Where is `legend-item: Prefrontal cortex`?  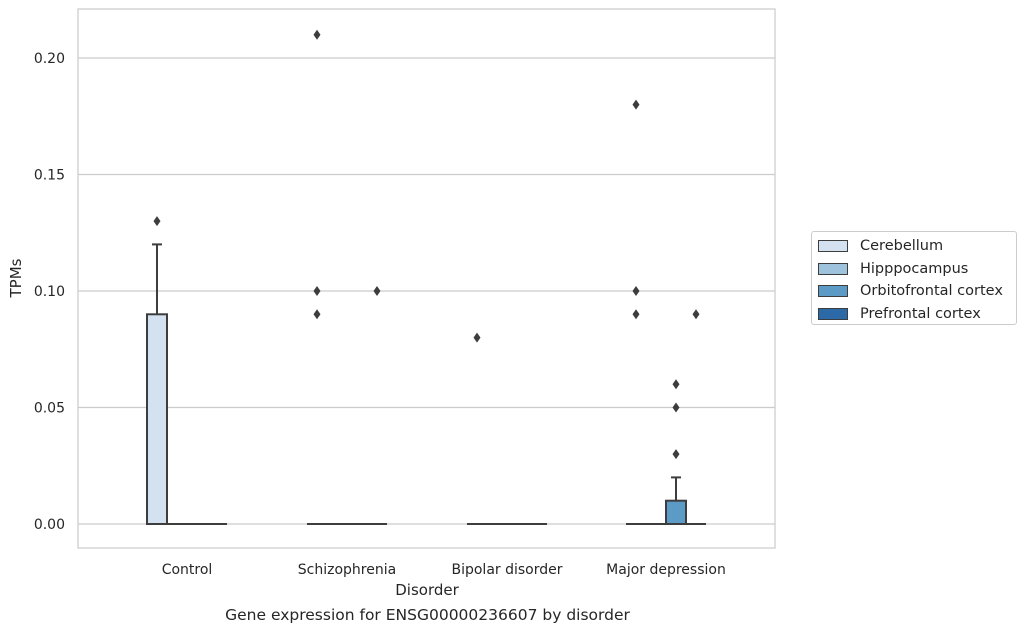 legend-item: Prefrontal cortex is located at coordinates (899, 314).